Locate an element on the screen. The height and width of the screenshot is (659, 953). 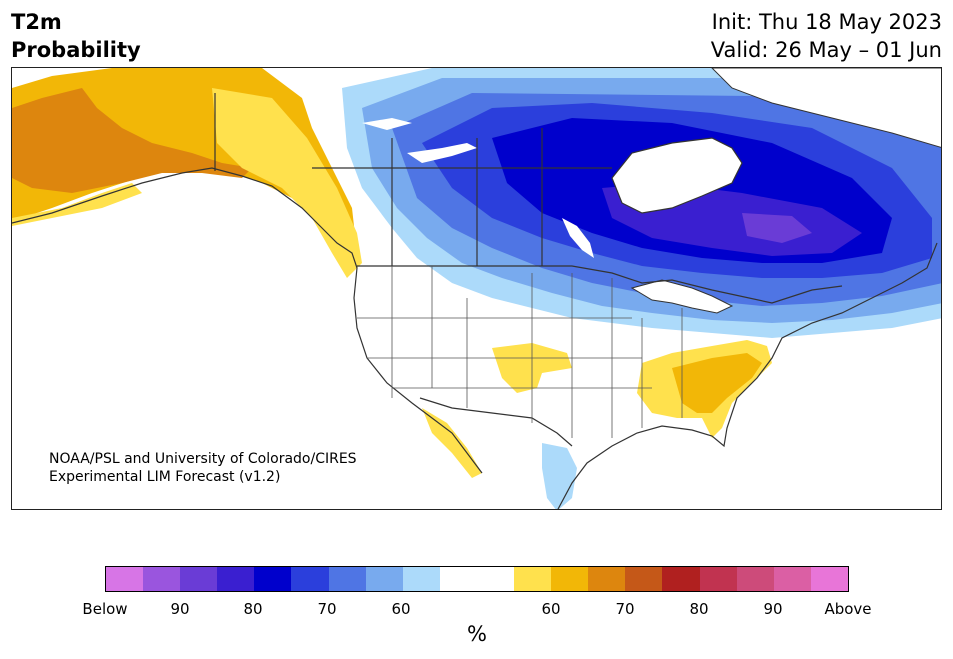
colorbar-unit-label: % is located at coordinates (477, 634).